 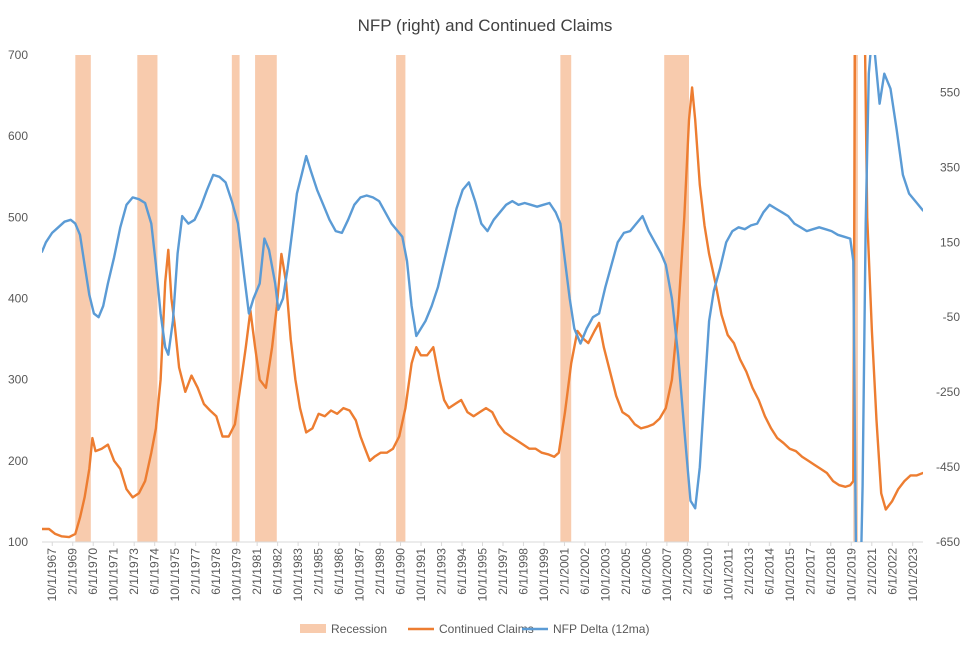 I want to click on x-tick-label-14: 6/1/1986, so click(x=339, y=571).